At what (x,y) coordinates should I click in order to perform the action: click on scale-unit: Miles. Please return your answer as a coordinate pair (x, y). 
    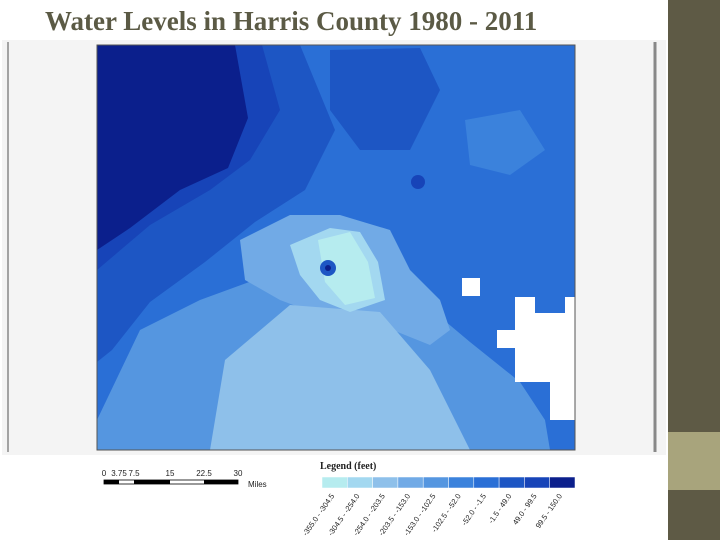
    Looking at the image, I should click on (257, 484).